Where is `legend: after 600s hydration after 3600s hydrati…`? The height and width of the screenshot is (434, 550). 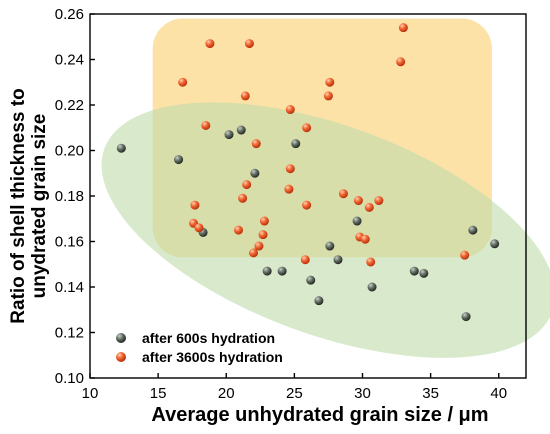
legend: after 600s hydration after 3600s hydrati… is located at coordinates (199, 347).